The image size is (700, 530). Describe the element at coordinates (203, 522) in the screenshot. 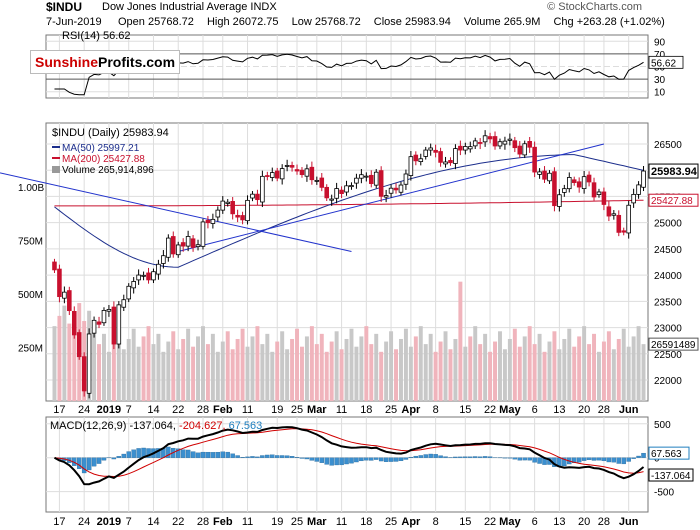

I see `x-axis-label-bottom: 28` at that location.